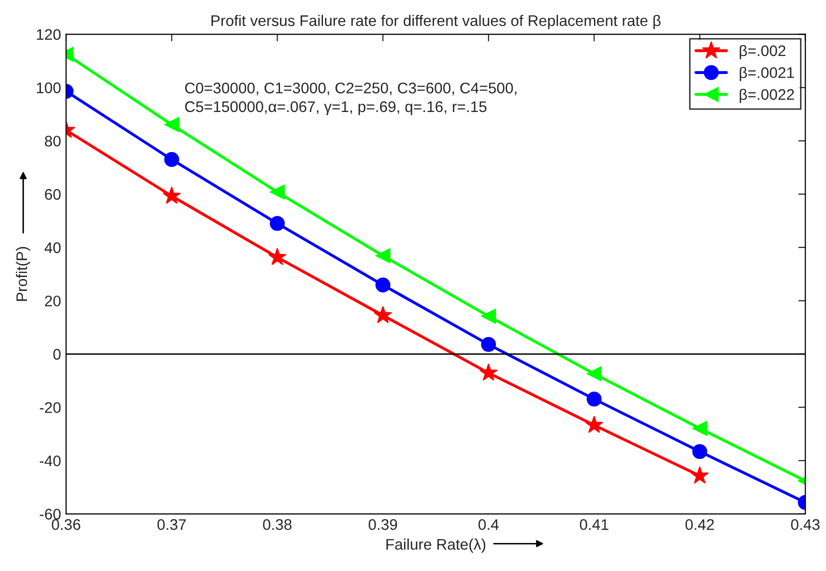 The height and width of the screenshot is (571, 826). I want to click on x-tick-label: 0.42, so click(699, 524).